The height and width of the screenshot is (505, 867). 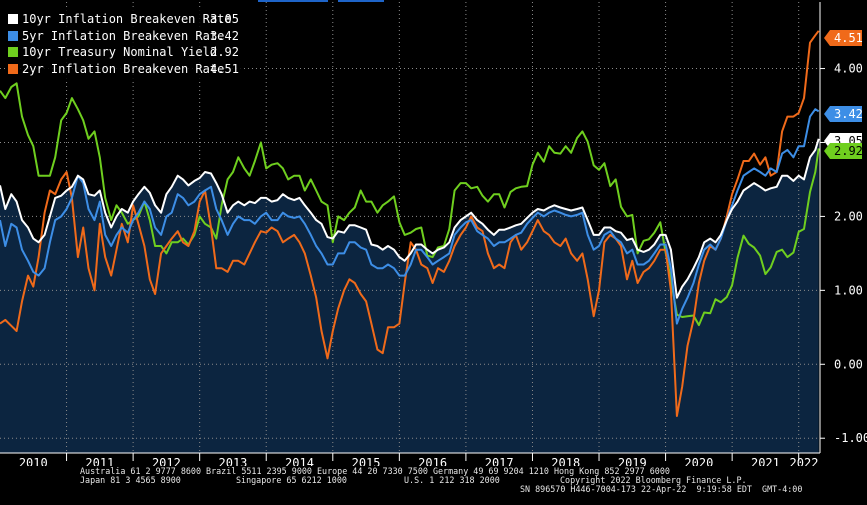 I want to click on y-tick-label: 1.00, so click(x=848, y=290).